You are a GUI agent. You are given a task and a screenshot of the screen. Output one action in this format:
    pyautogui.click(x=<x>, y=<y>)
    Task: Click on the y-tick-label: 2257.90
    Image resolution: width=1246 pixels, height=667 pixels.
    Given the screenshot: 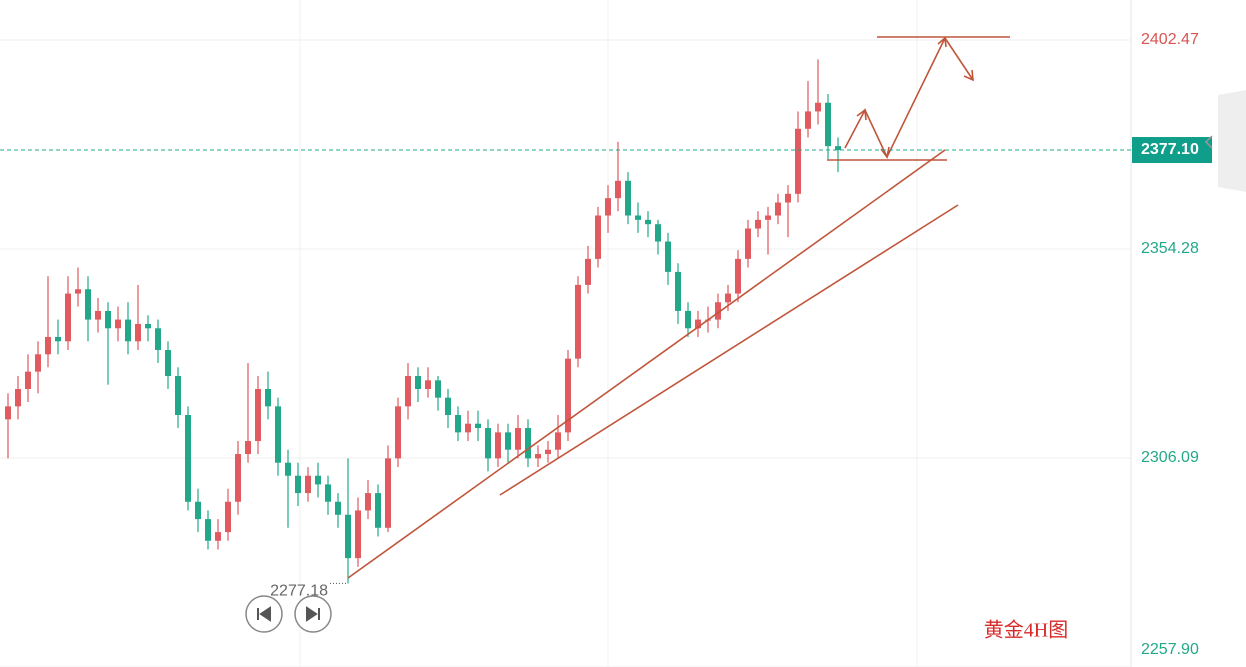 What is the action you would take?
    pyautogui.click(x=1170, y=649)
    